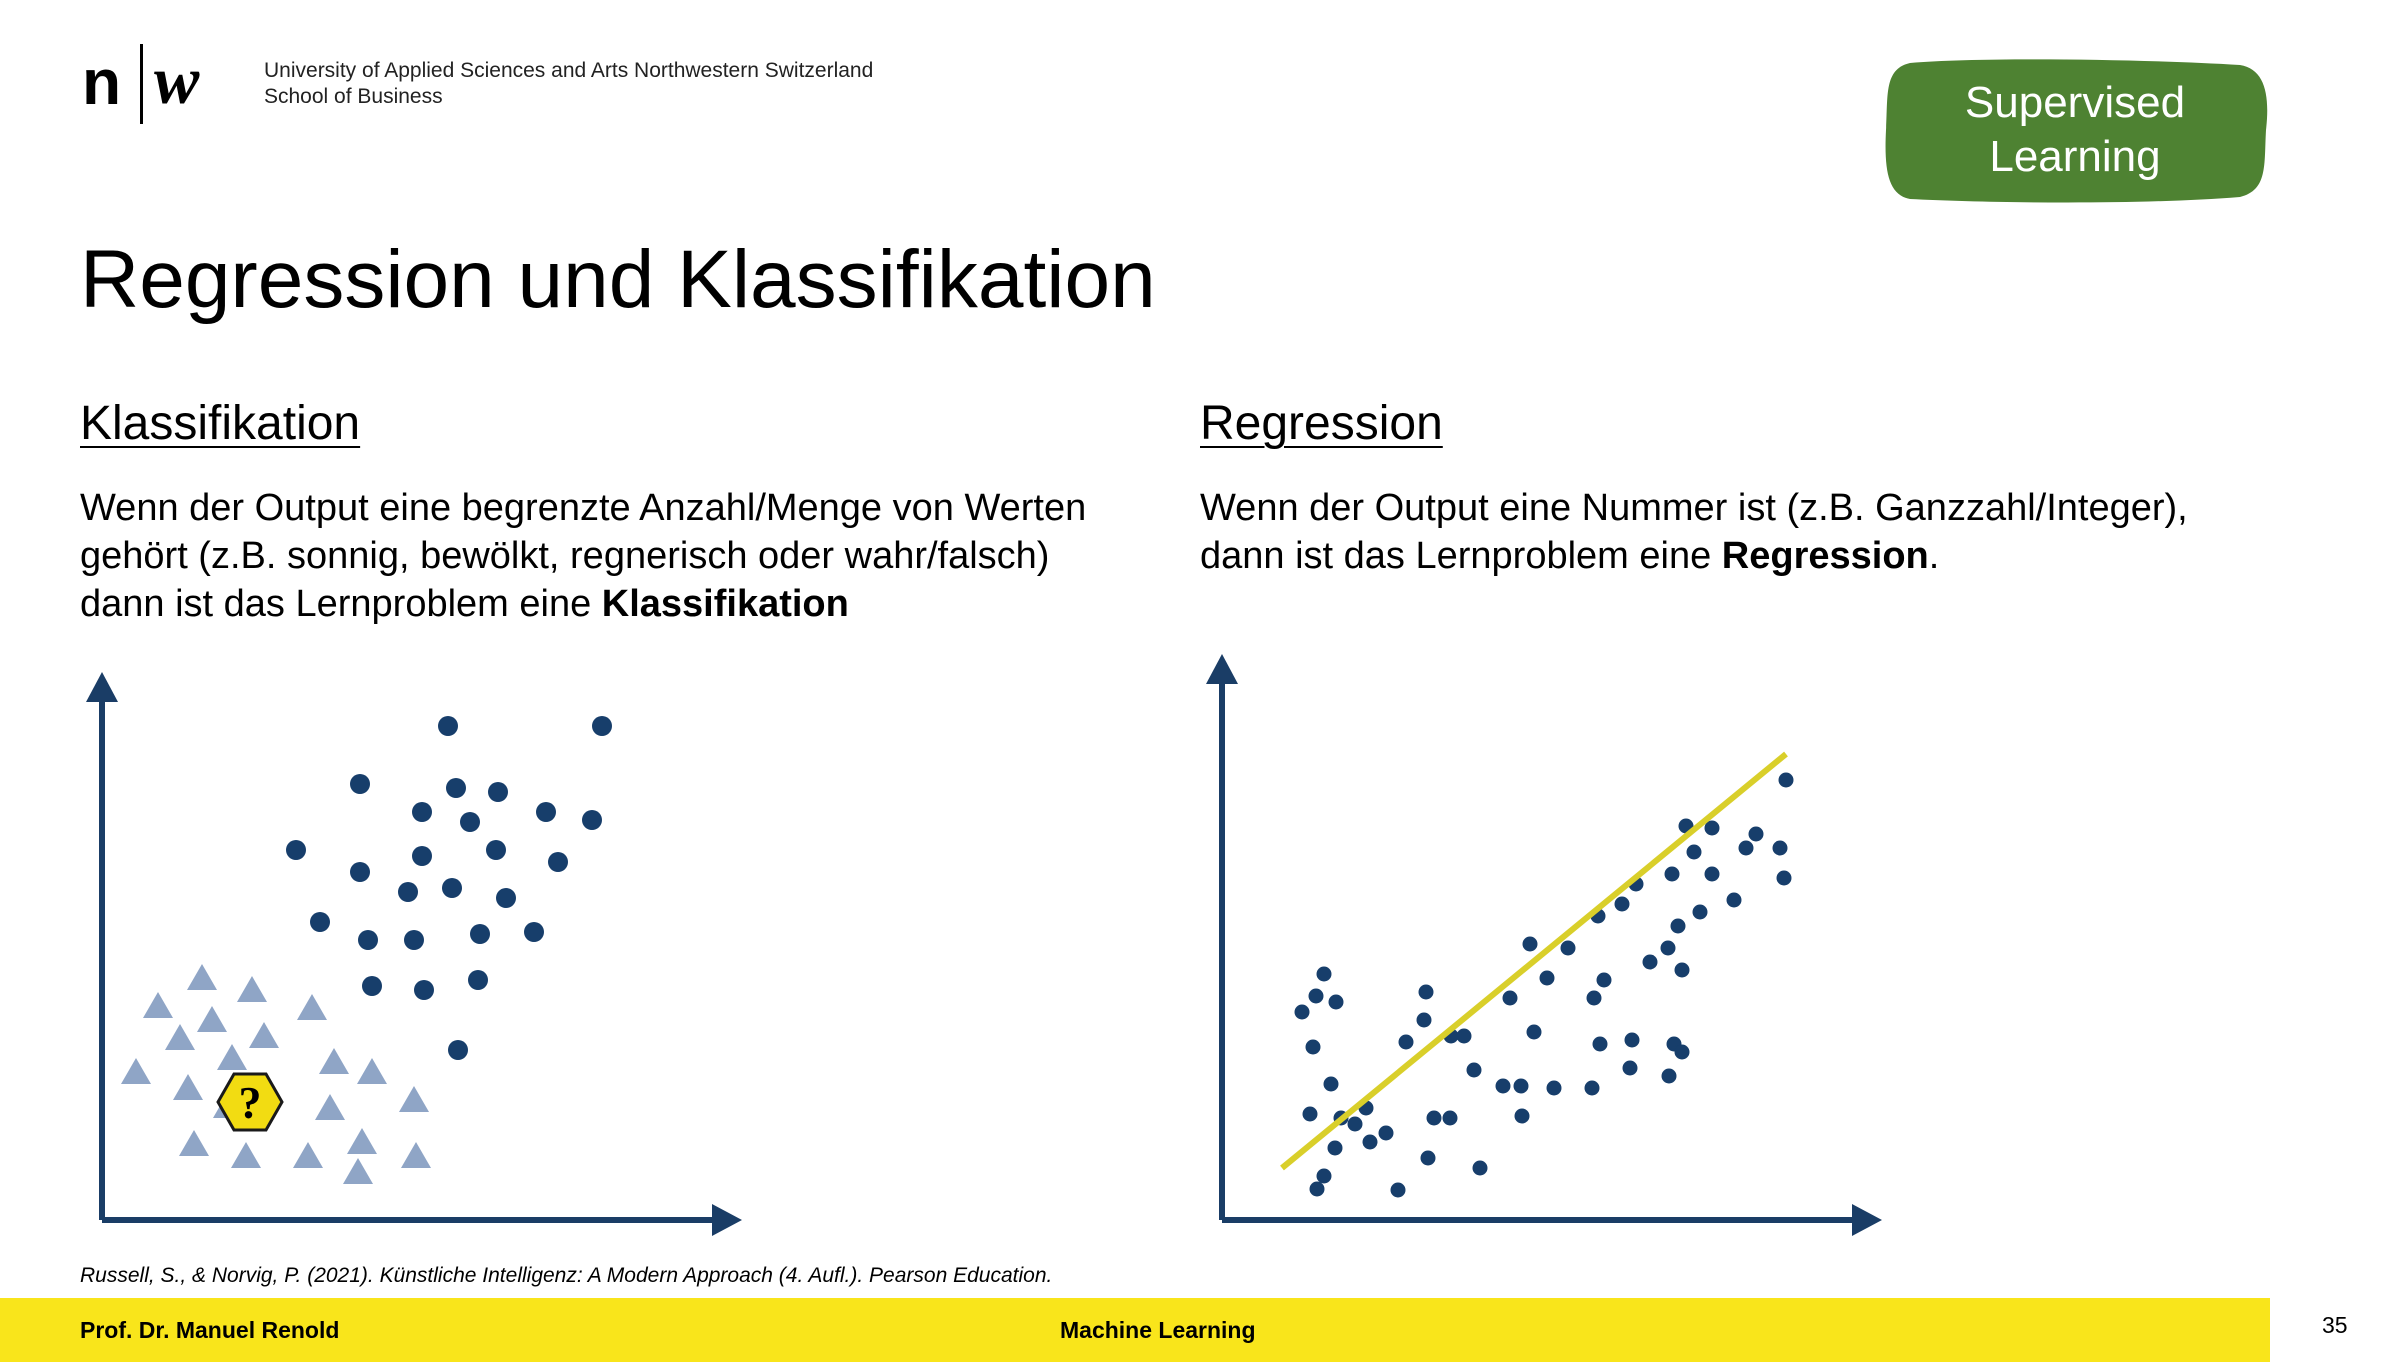 This screenshot has width=2400, height=1362. What do you see at coordinates (177, 80) in the screenshot?
I see `logo-w: w` at bounding box center [177, 80].